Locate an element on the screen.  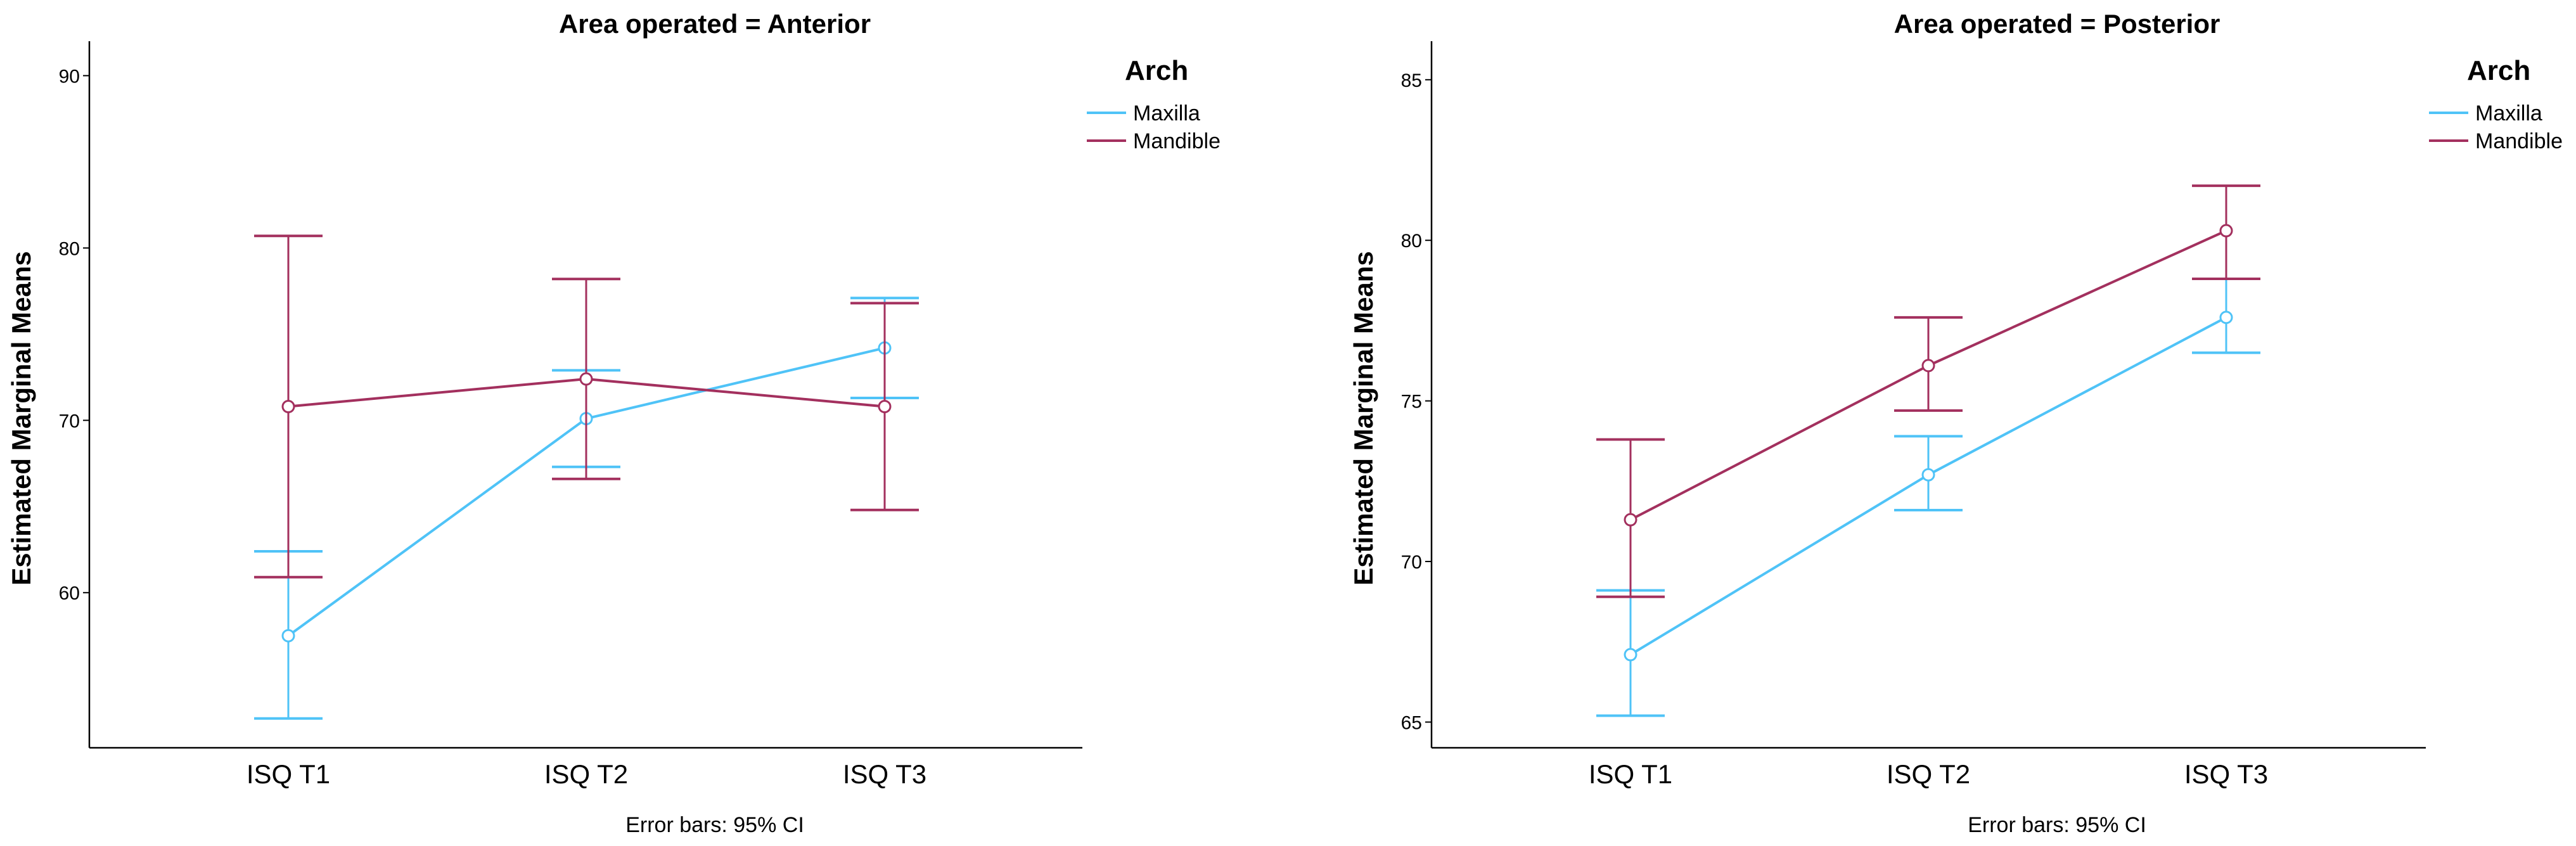
series-marks is located at coordinates (586, 477).